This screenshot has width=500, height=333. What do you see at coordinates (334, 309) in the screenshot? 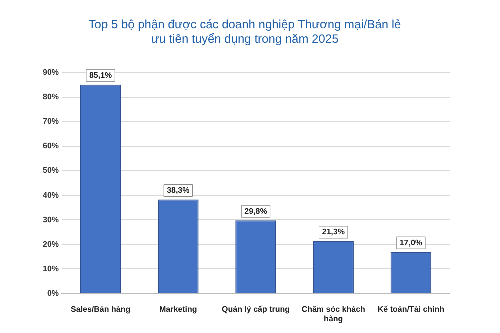
I see `category-label: Chăm sóc khách` at bounding box center [334, 309].